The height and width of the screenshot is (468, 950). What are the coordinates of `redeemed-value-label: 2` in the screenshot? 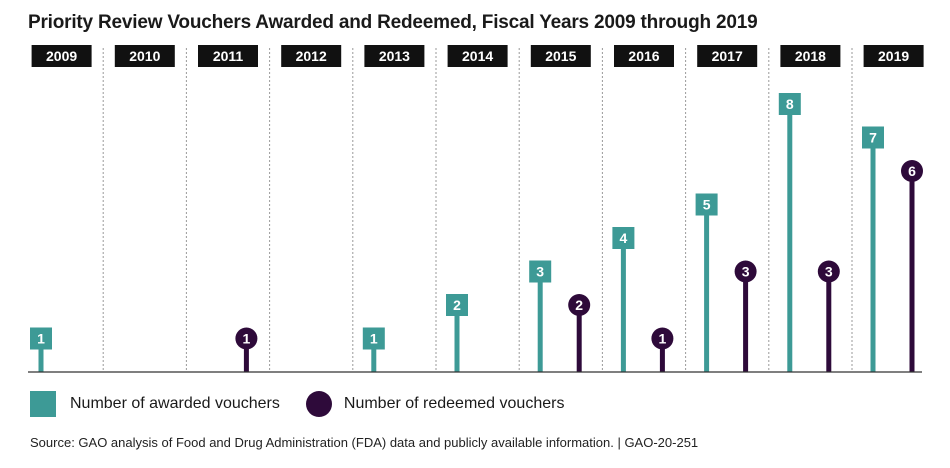 It's located at (579, 305).